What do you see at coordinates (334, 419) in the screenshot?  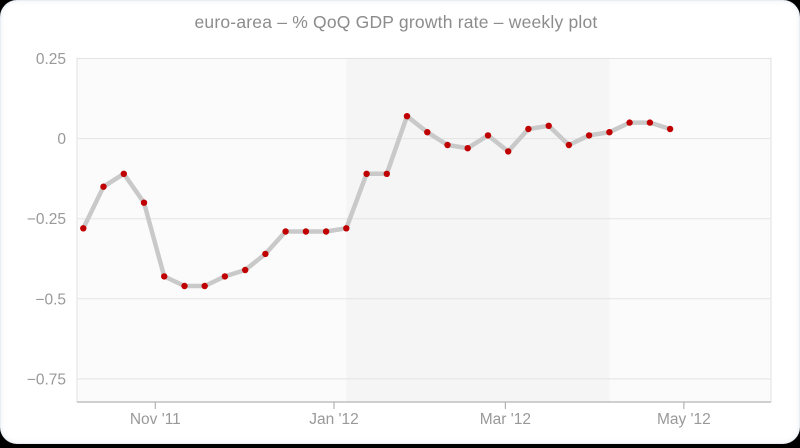 I see `x-tick-label: Jan '12` at bounding box center [334, 419].